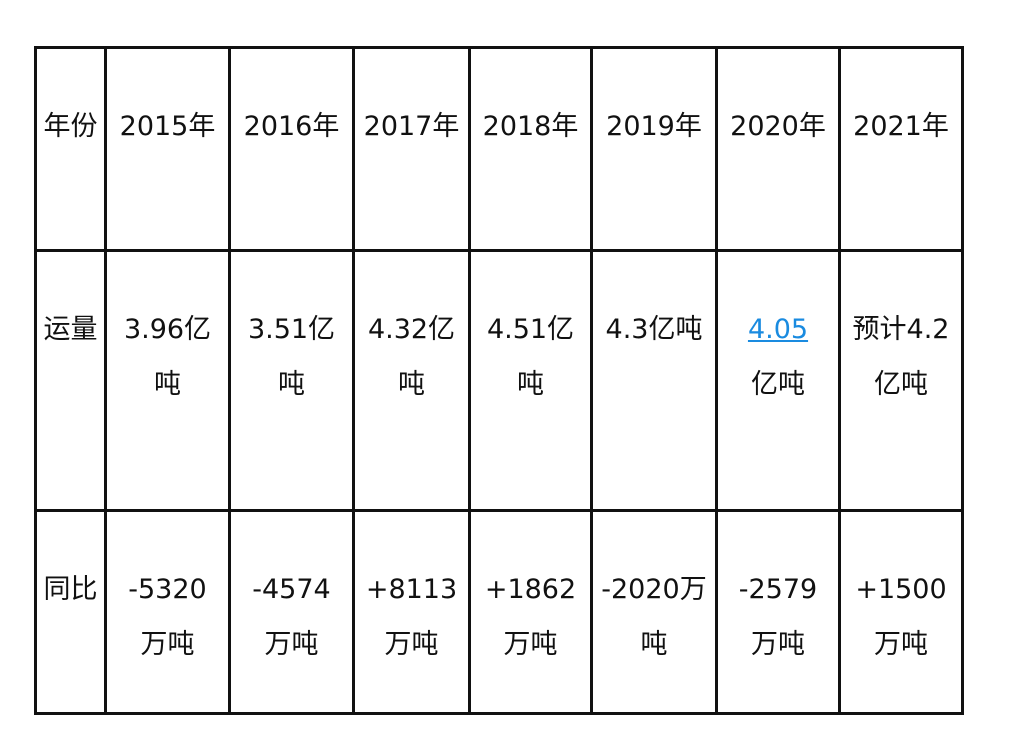 The image size is (1010, 744). What do you see at coordinates (167, 149) in the screenshot?
I see `year-cell: 2015年` at bounding box center [167, 149].